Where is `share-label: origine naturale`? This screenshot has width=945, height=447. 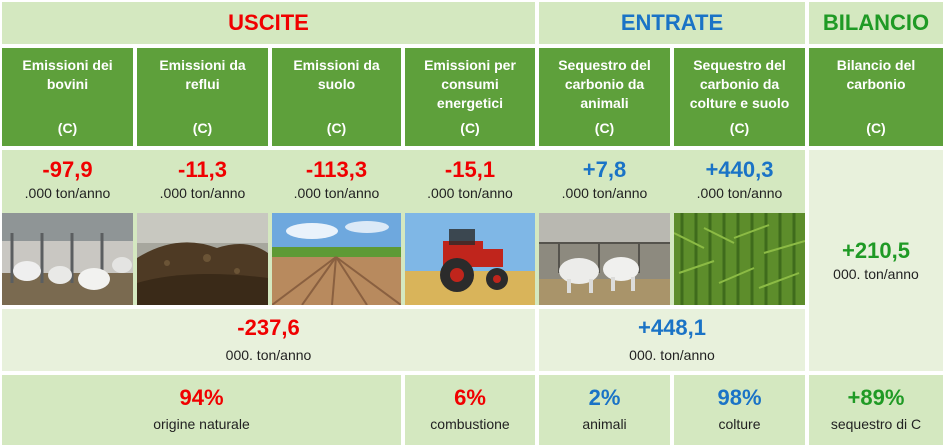 share-label: origine naturale is located at coordinates (201, 424).